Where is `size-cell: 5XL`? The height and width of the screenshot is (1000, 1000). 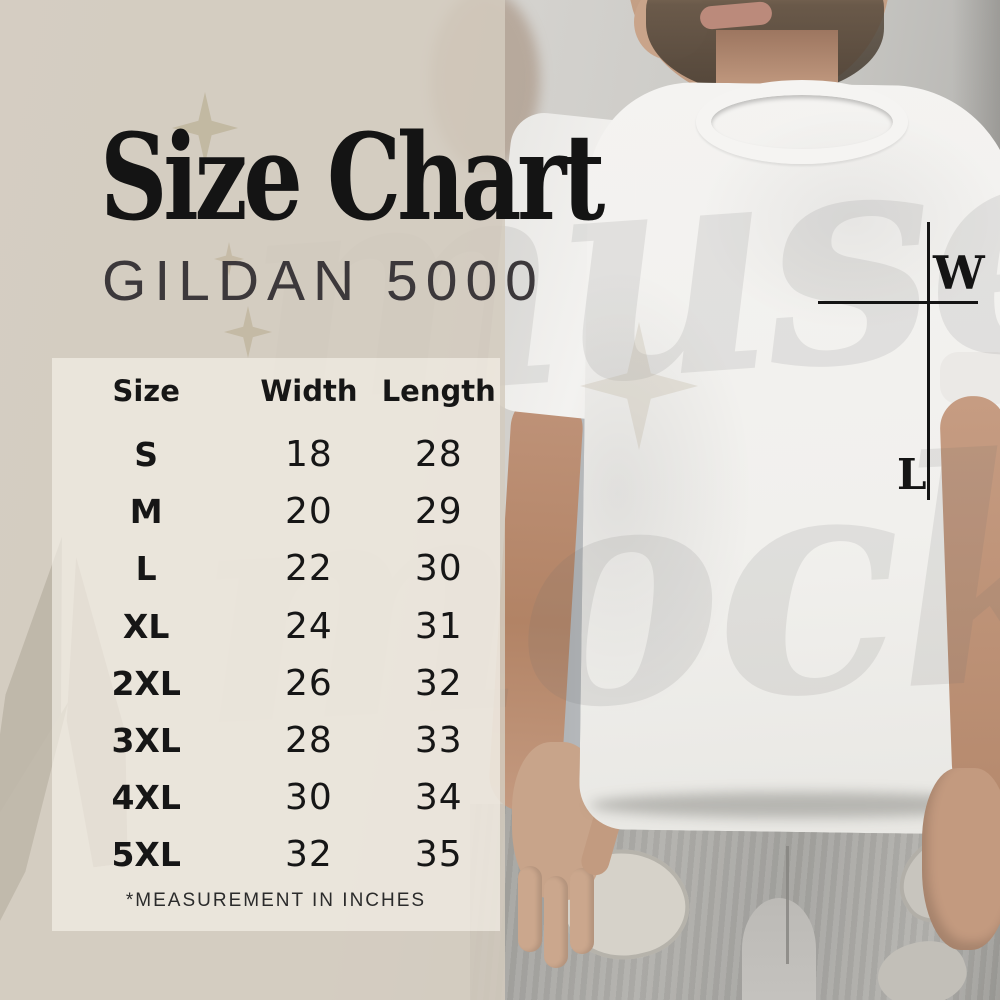 size-cell: 5XL is located at coordinates (146, 855).